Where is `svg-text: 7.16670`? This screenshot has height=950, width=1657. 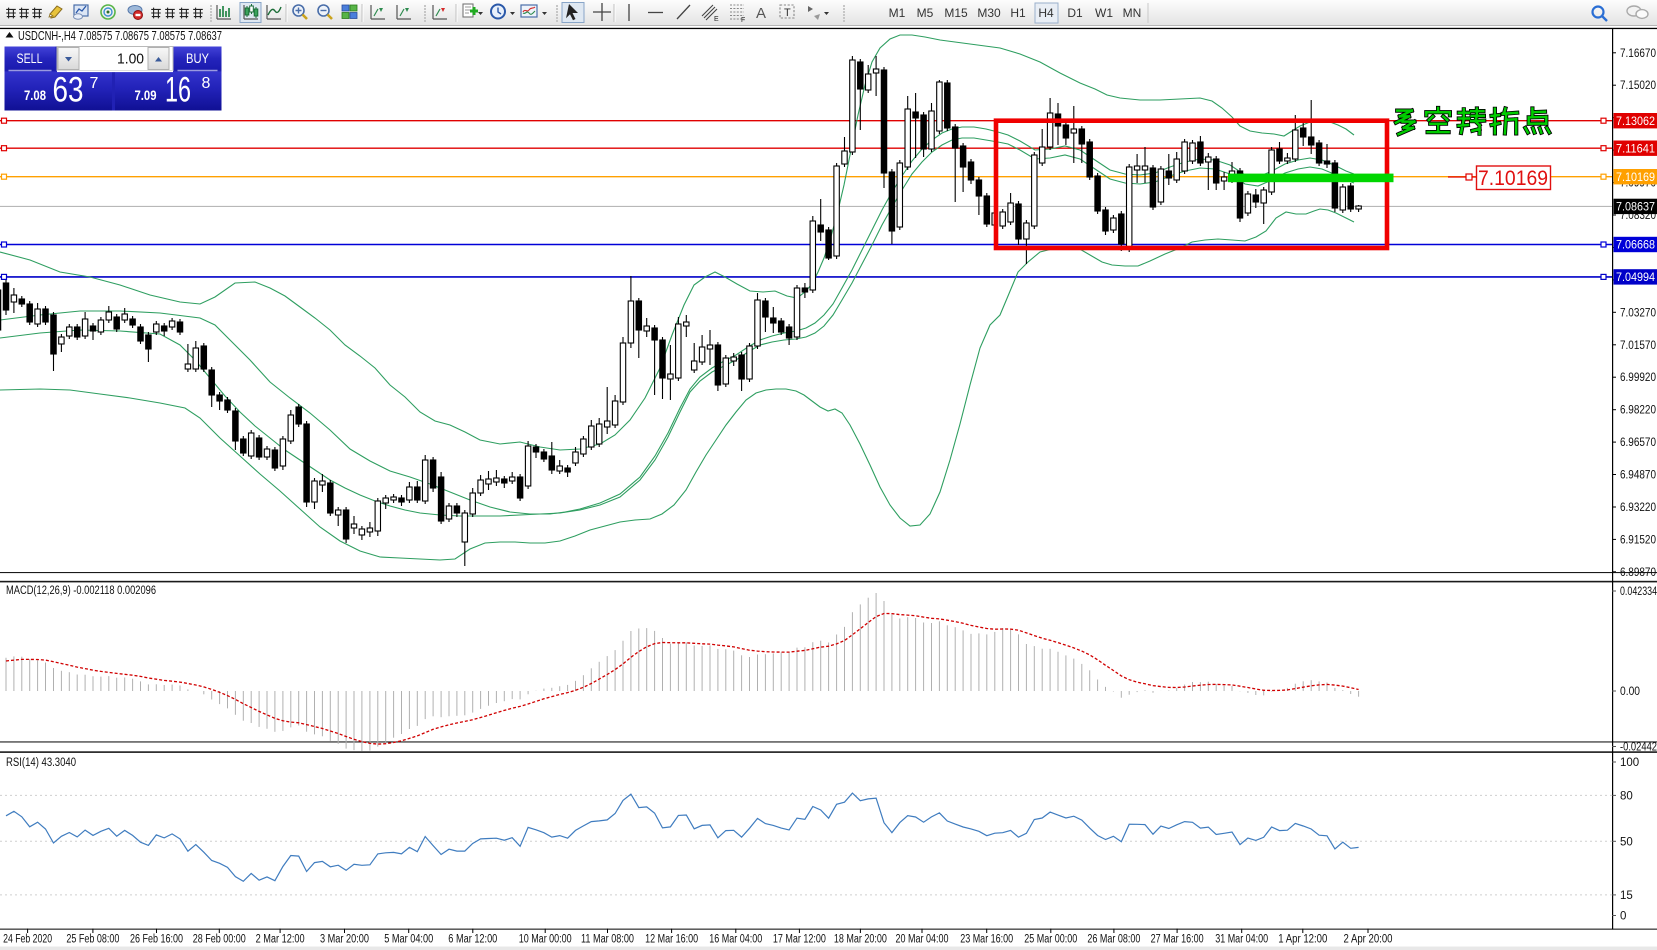 svg-text: 7.16670 is located at coordinates (1638, 54).